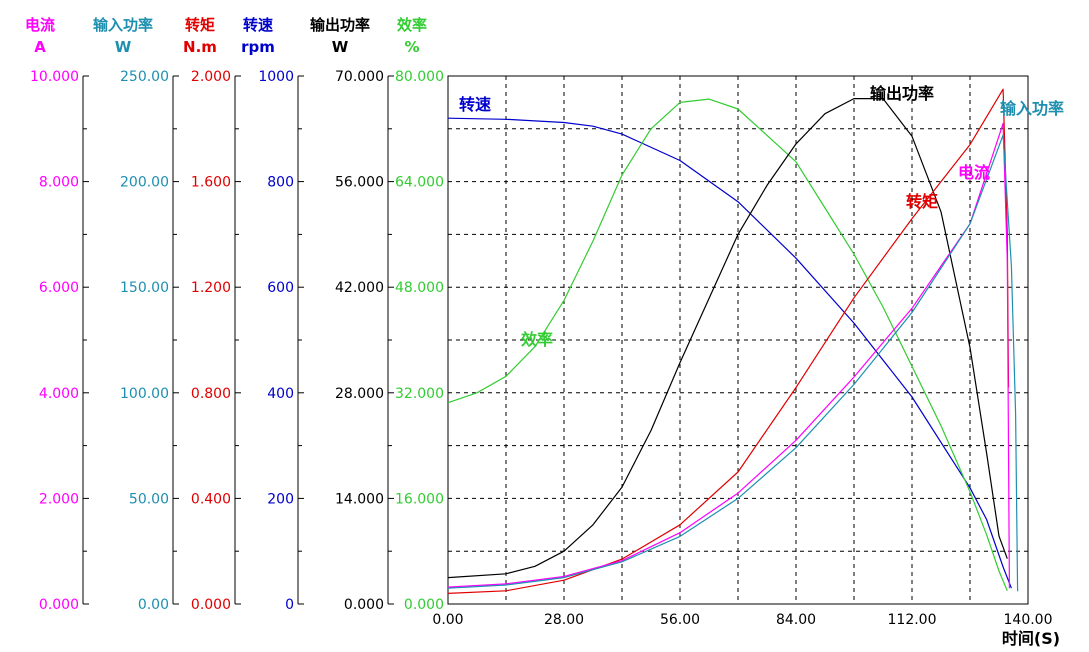  What do you see at coordinates (211, 183) in the screenshot?
I see `y-tick-label: 1.600` at bounding box center [211, 183].